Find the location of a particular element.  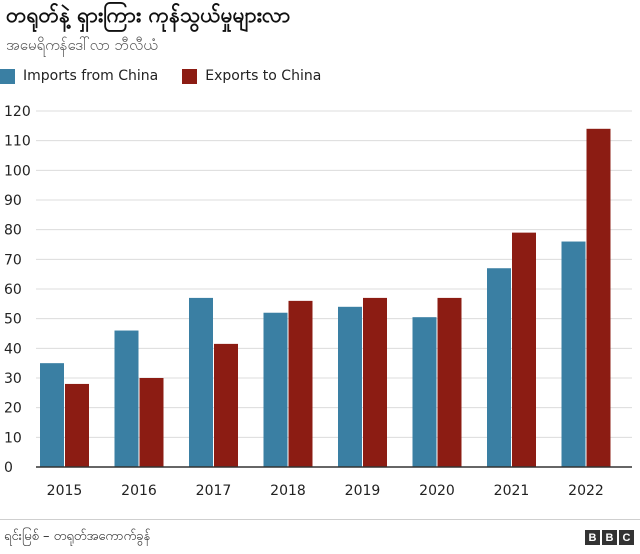

legend-swatch-exports is located at coordinates (190, 76).